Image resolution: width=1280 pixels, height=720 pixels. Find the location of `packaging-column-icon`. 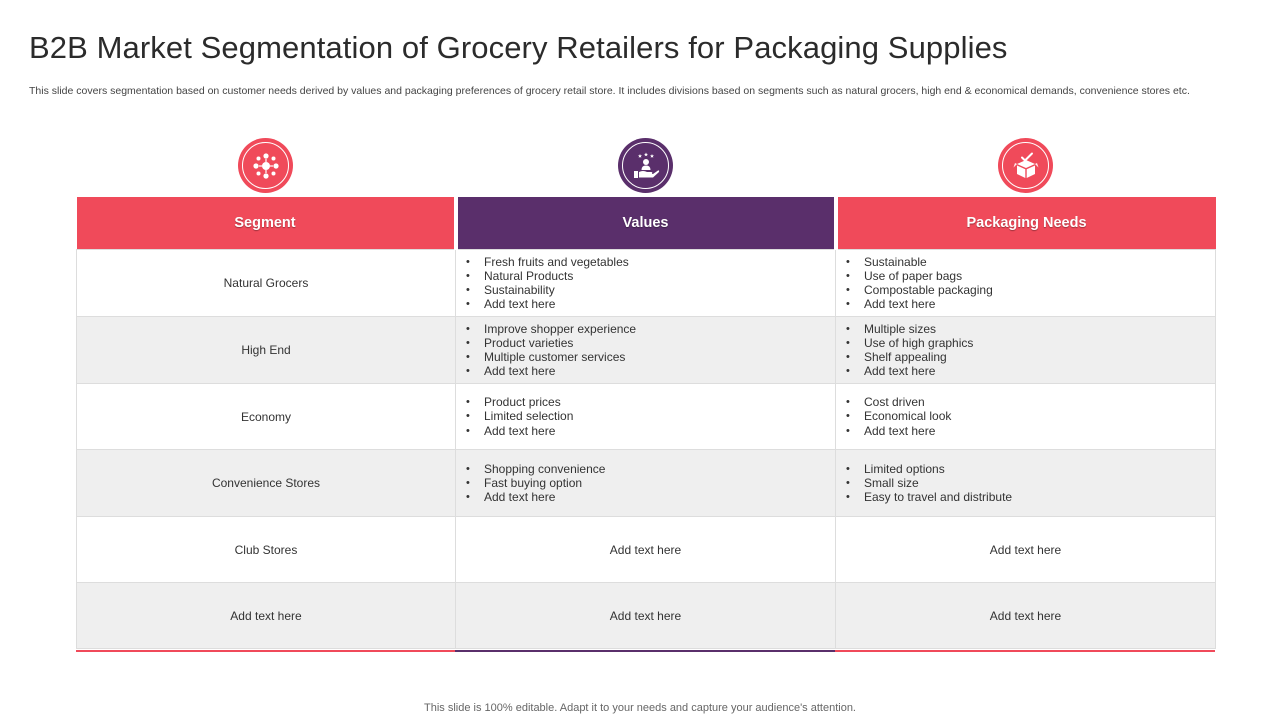

packaging-column-icon is located at coordinates (1025, 165).